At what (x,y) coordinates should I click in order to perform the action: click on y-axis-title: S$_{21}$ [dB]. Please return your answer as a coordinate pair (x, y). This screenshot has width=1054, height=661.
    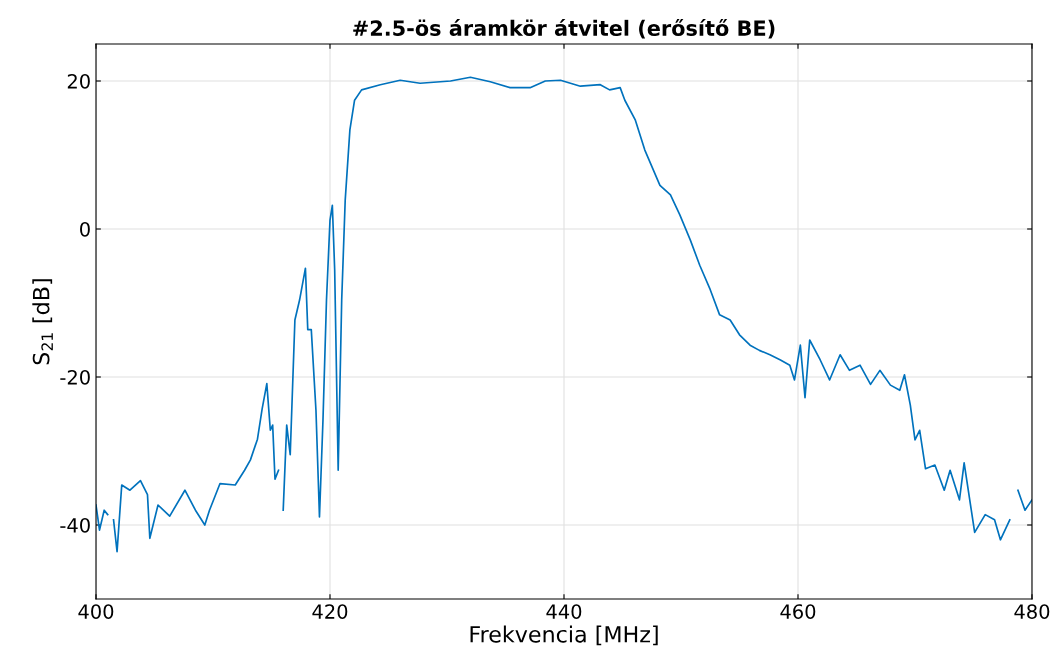
    Looking at the image, I should click on (42, 322).